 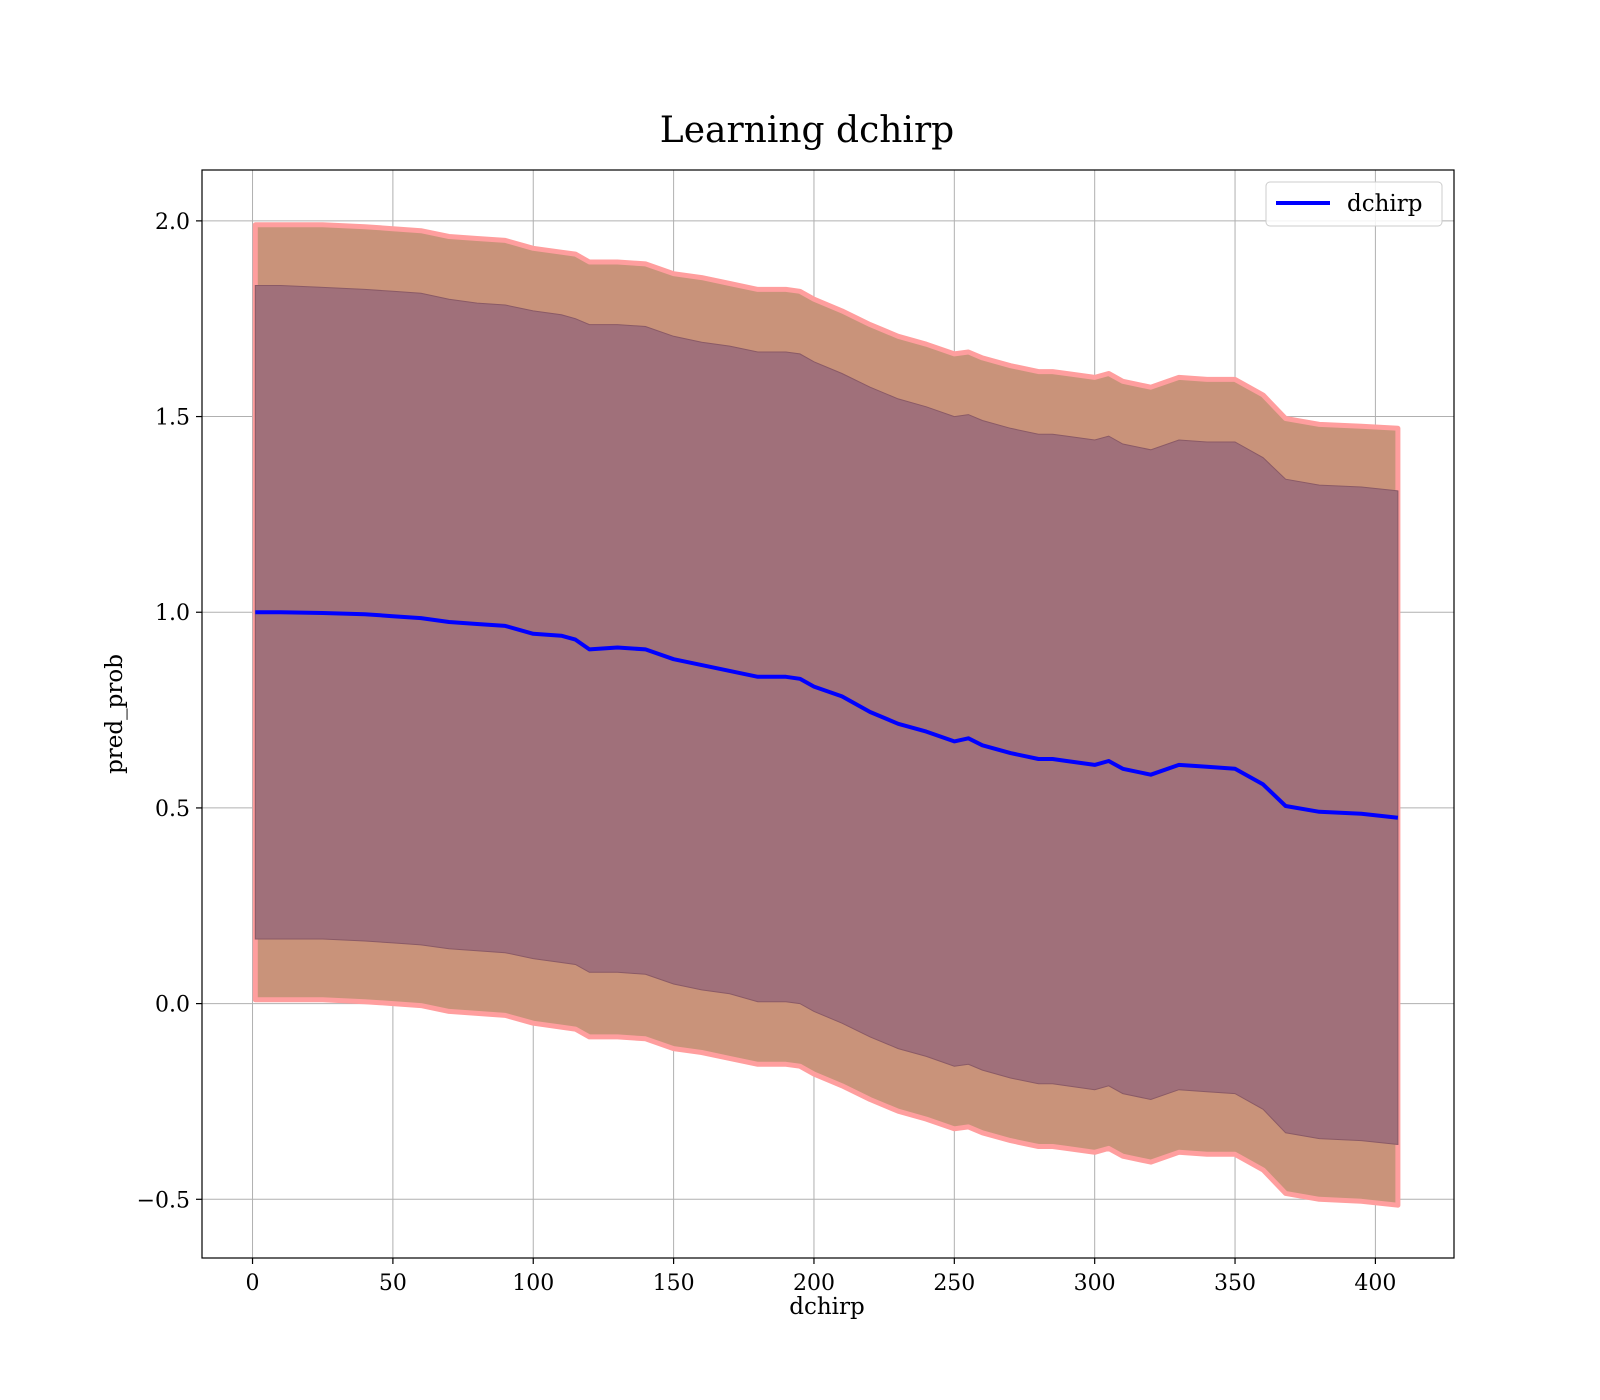 What do you see at coordinates (1235, 1283) in the screenshot?
I see `x-tick-label: 350` at bounding box center [1235, 1283].